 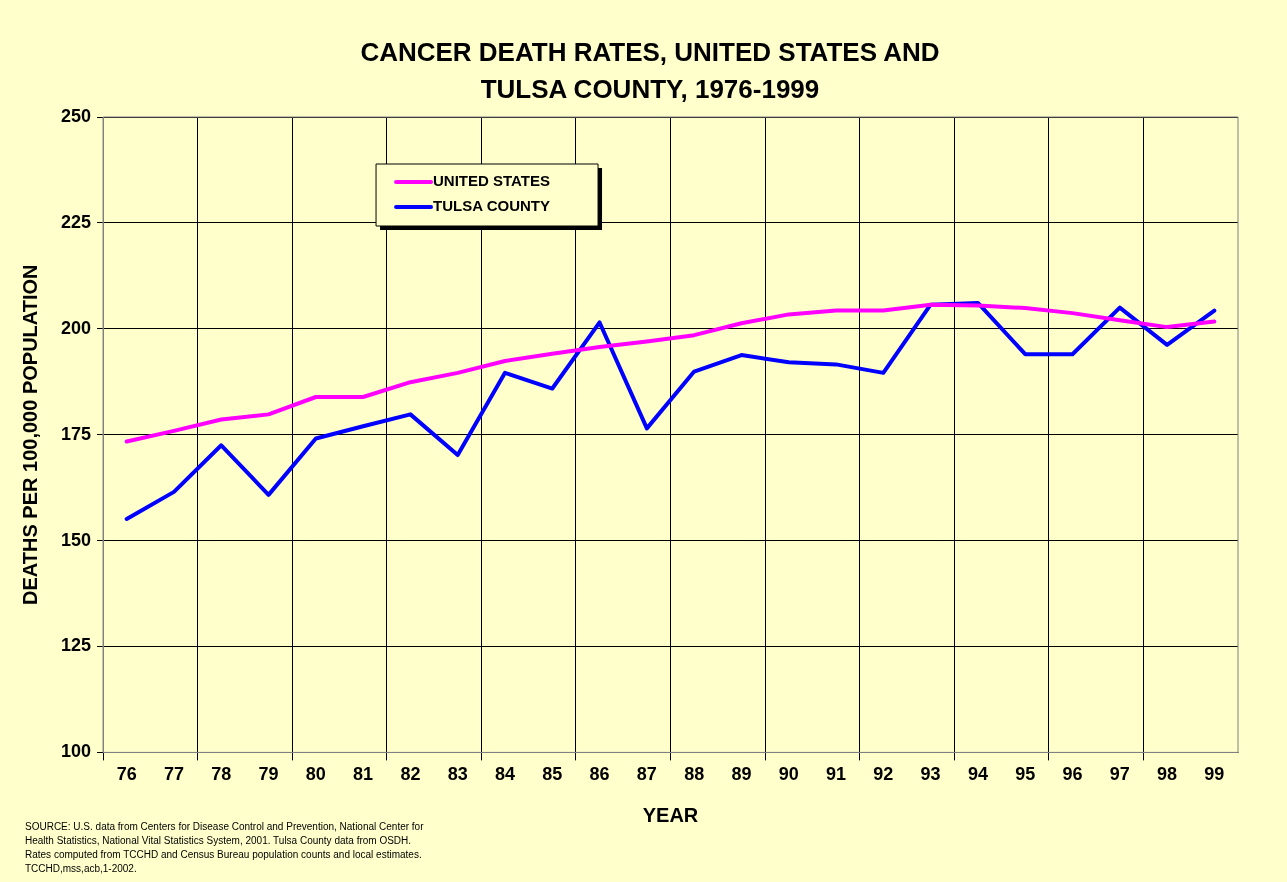 I want to click on x-tick-label: 92, so click(x=883, y=774).